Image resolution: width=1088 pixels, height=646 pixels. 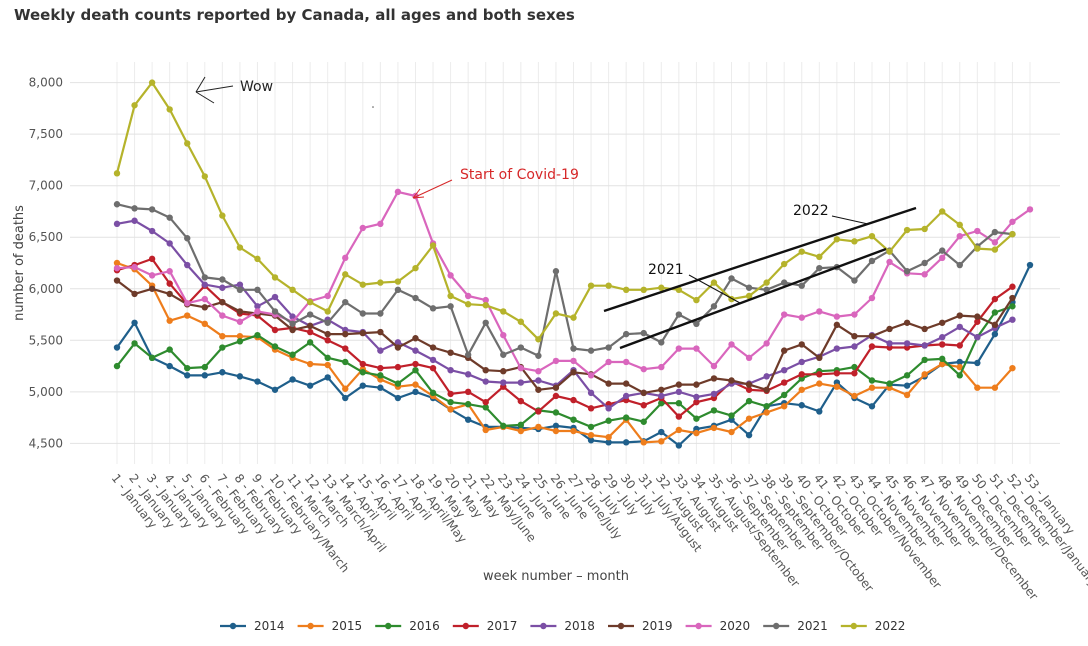 I want to click on annotation-label-2021: 2021, so click(x=666, y=270).